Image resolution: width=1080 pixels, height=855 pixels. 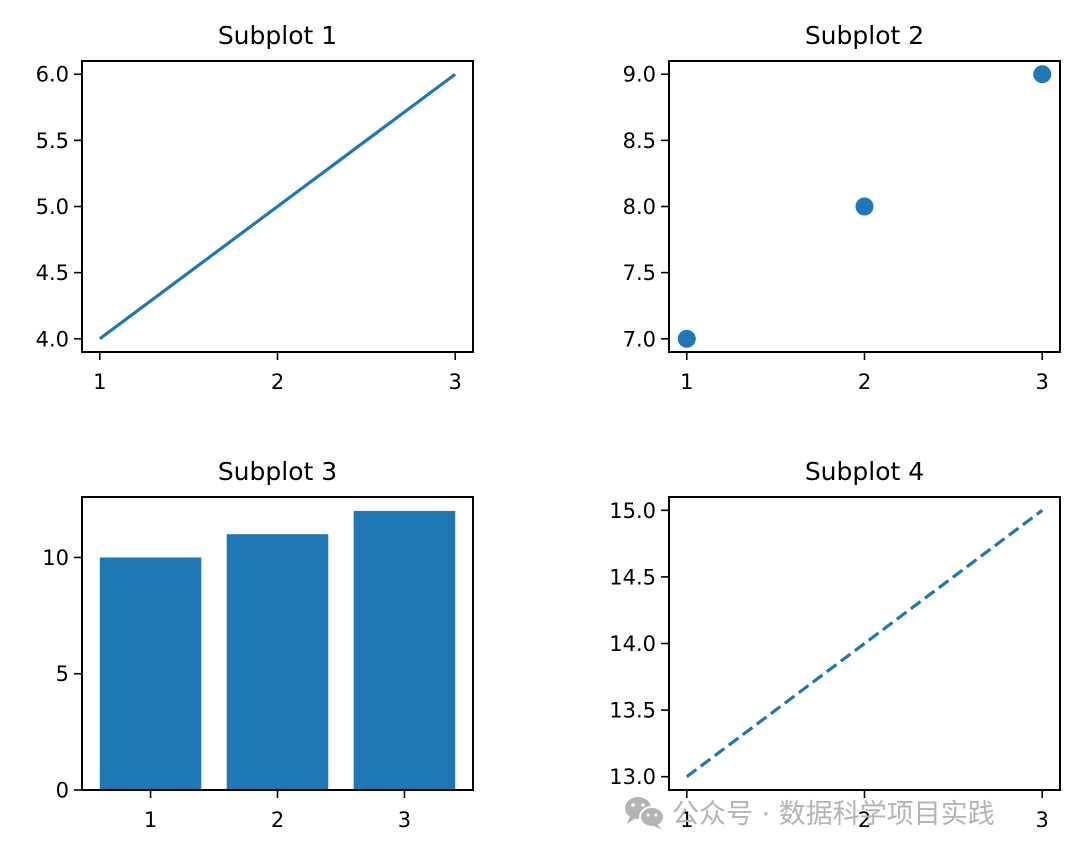 I want to click on y-tick-label: 14.0, so click(x=632, y=644).